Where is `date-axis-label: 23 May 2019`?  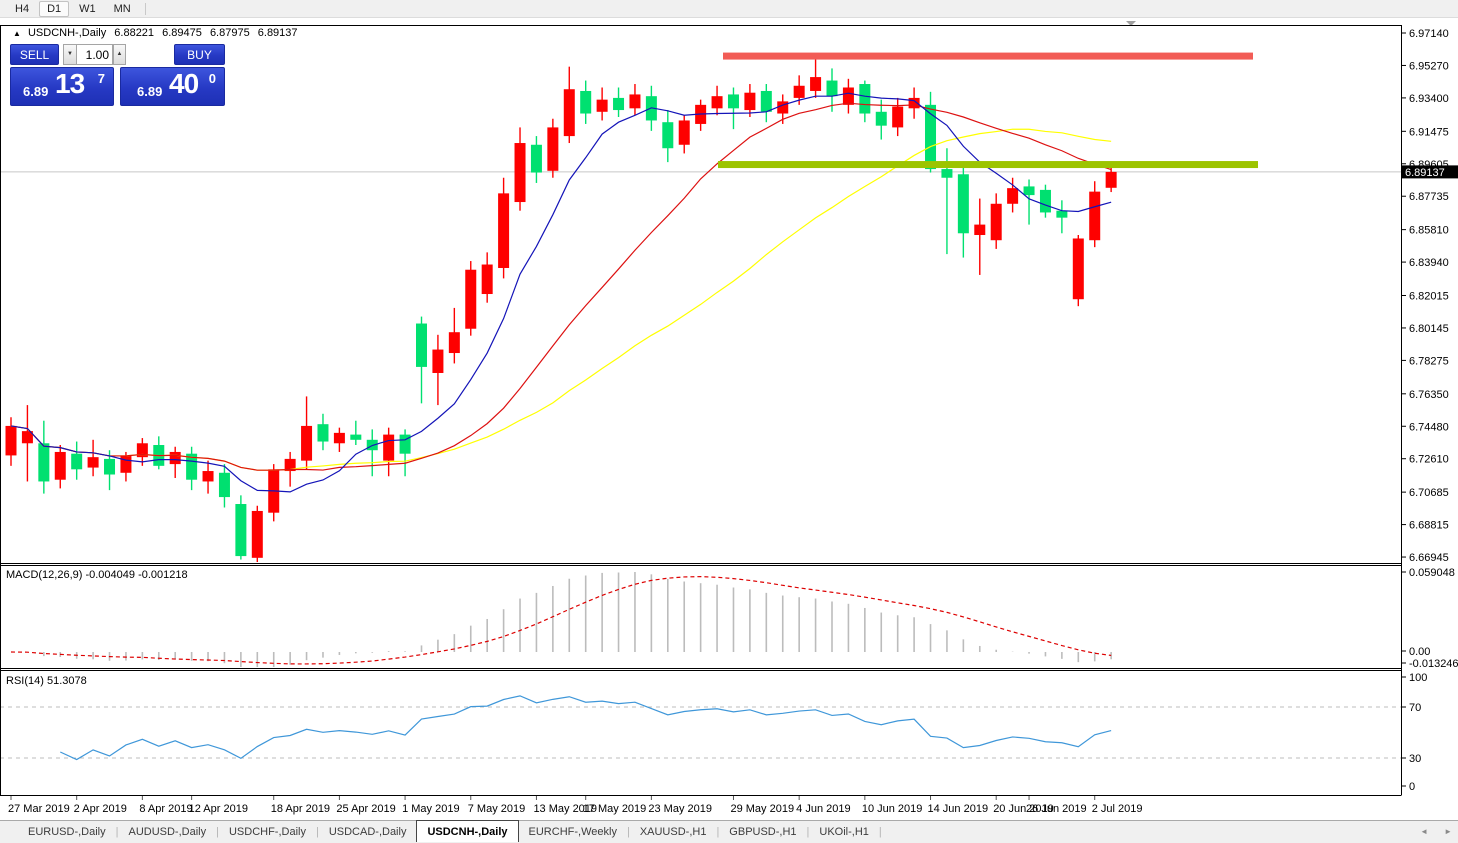 date-axis-label: 23 May 2019 is located at coordinates (680, 809).